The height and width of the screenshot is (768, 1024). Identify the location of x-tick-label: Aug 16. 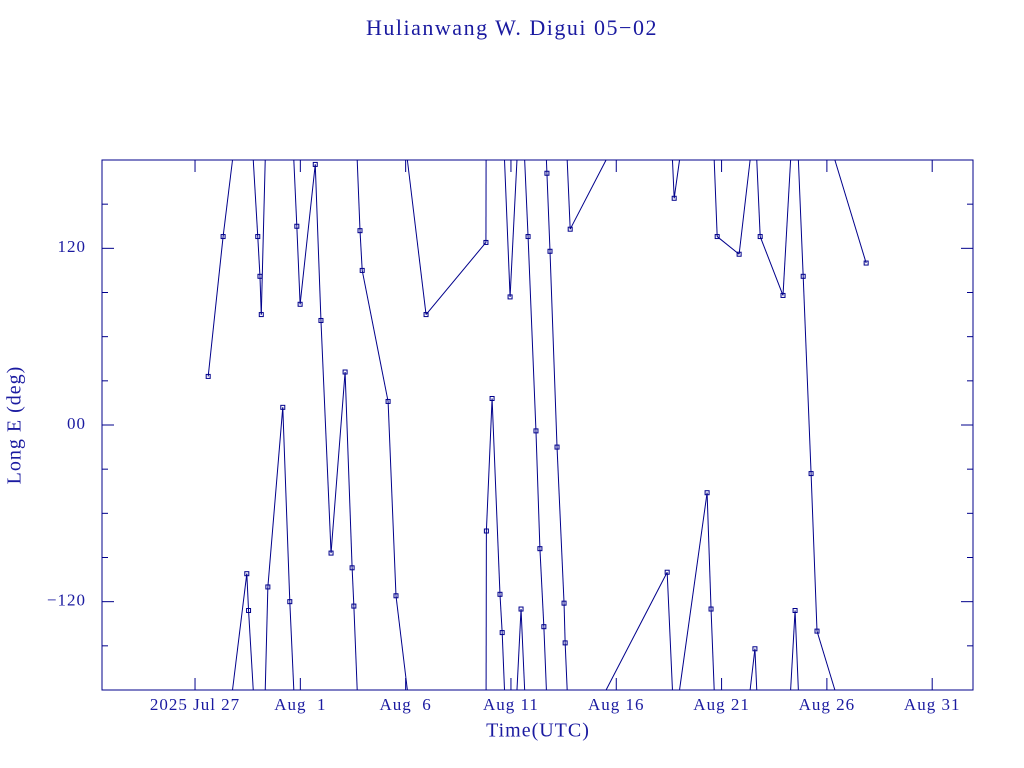
(616, 704).